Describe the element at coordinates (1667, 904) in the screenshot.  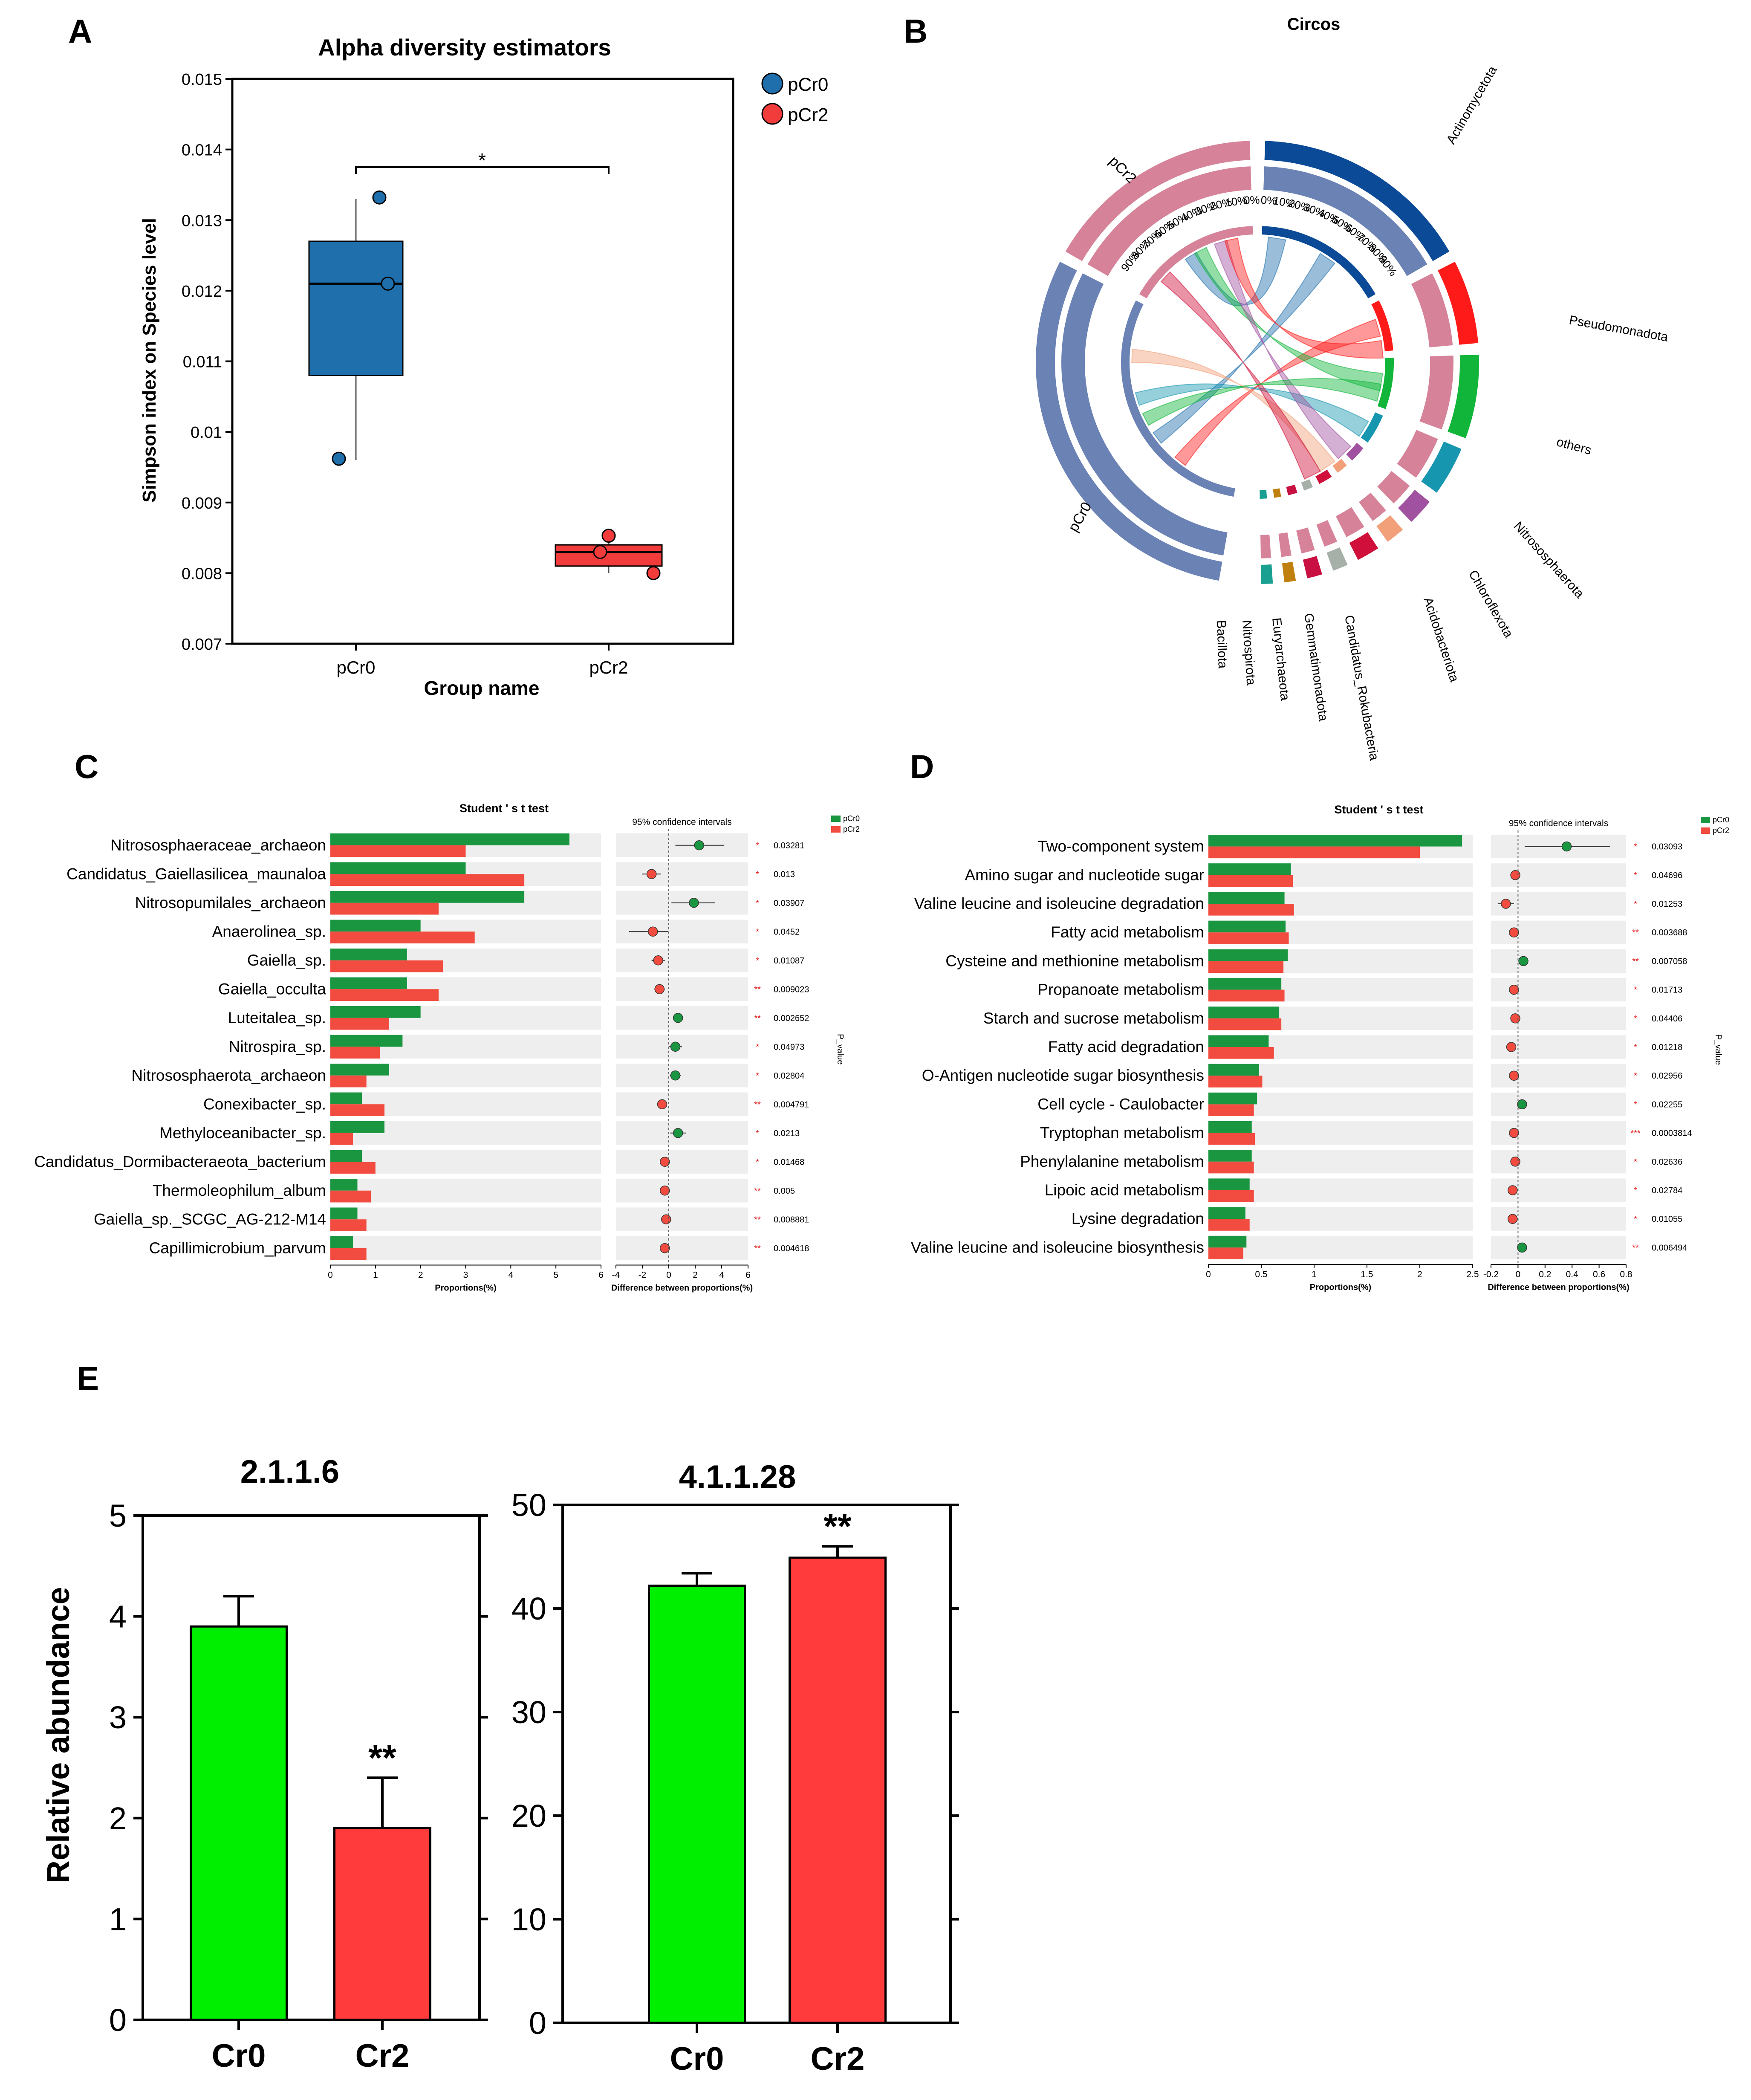
I see `p-value: 0.01253` at that location.